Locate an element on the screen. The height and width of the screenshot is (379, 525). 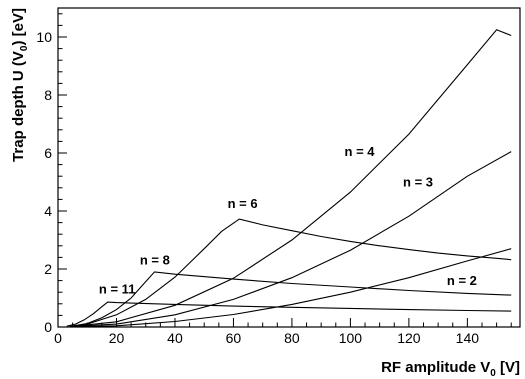
x-axis-title-unit: [V] is located at coordinates (508, 367).